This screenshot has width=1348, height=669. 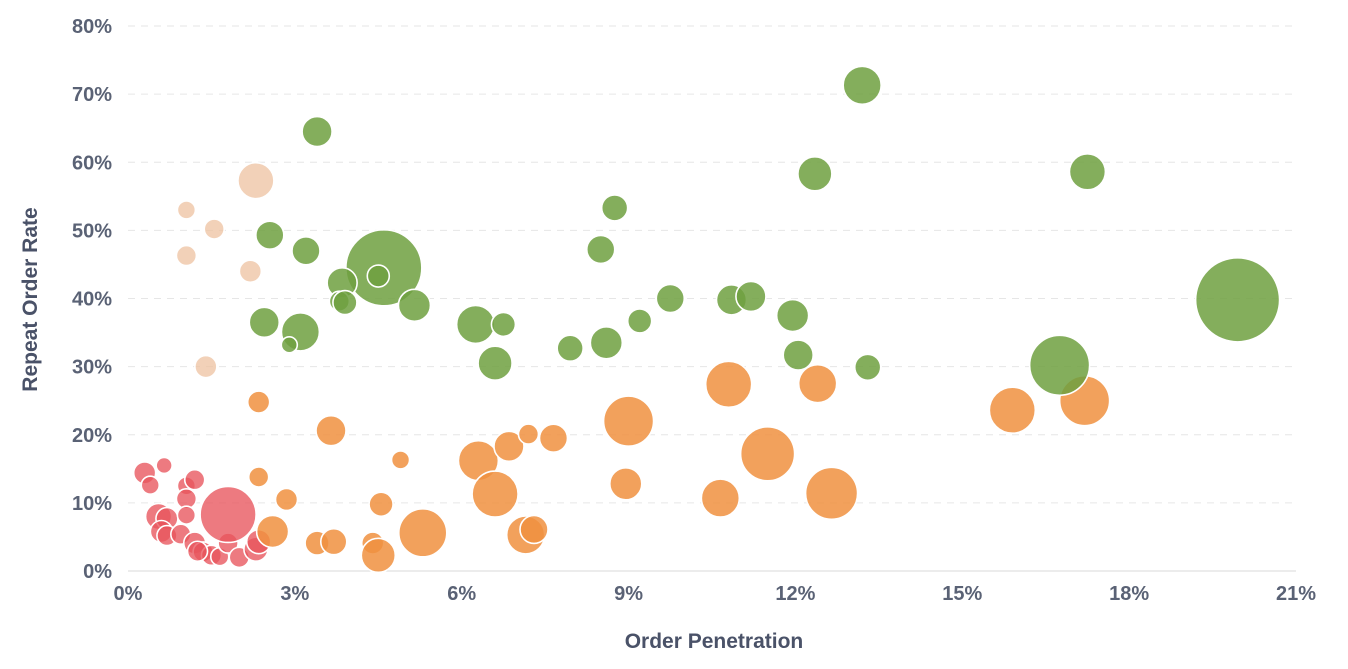 I want to click on x-tick-label: 12%, so click(x=795, y=594).